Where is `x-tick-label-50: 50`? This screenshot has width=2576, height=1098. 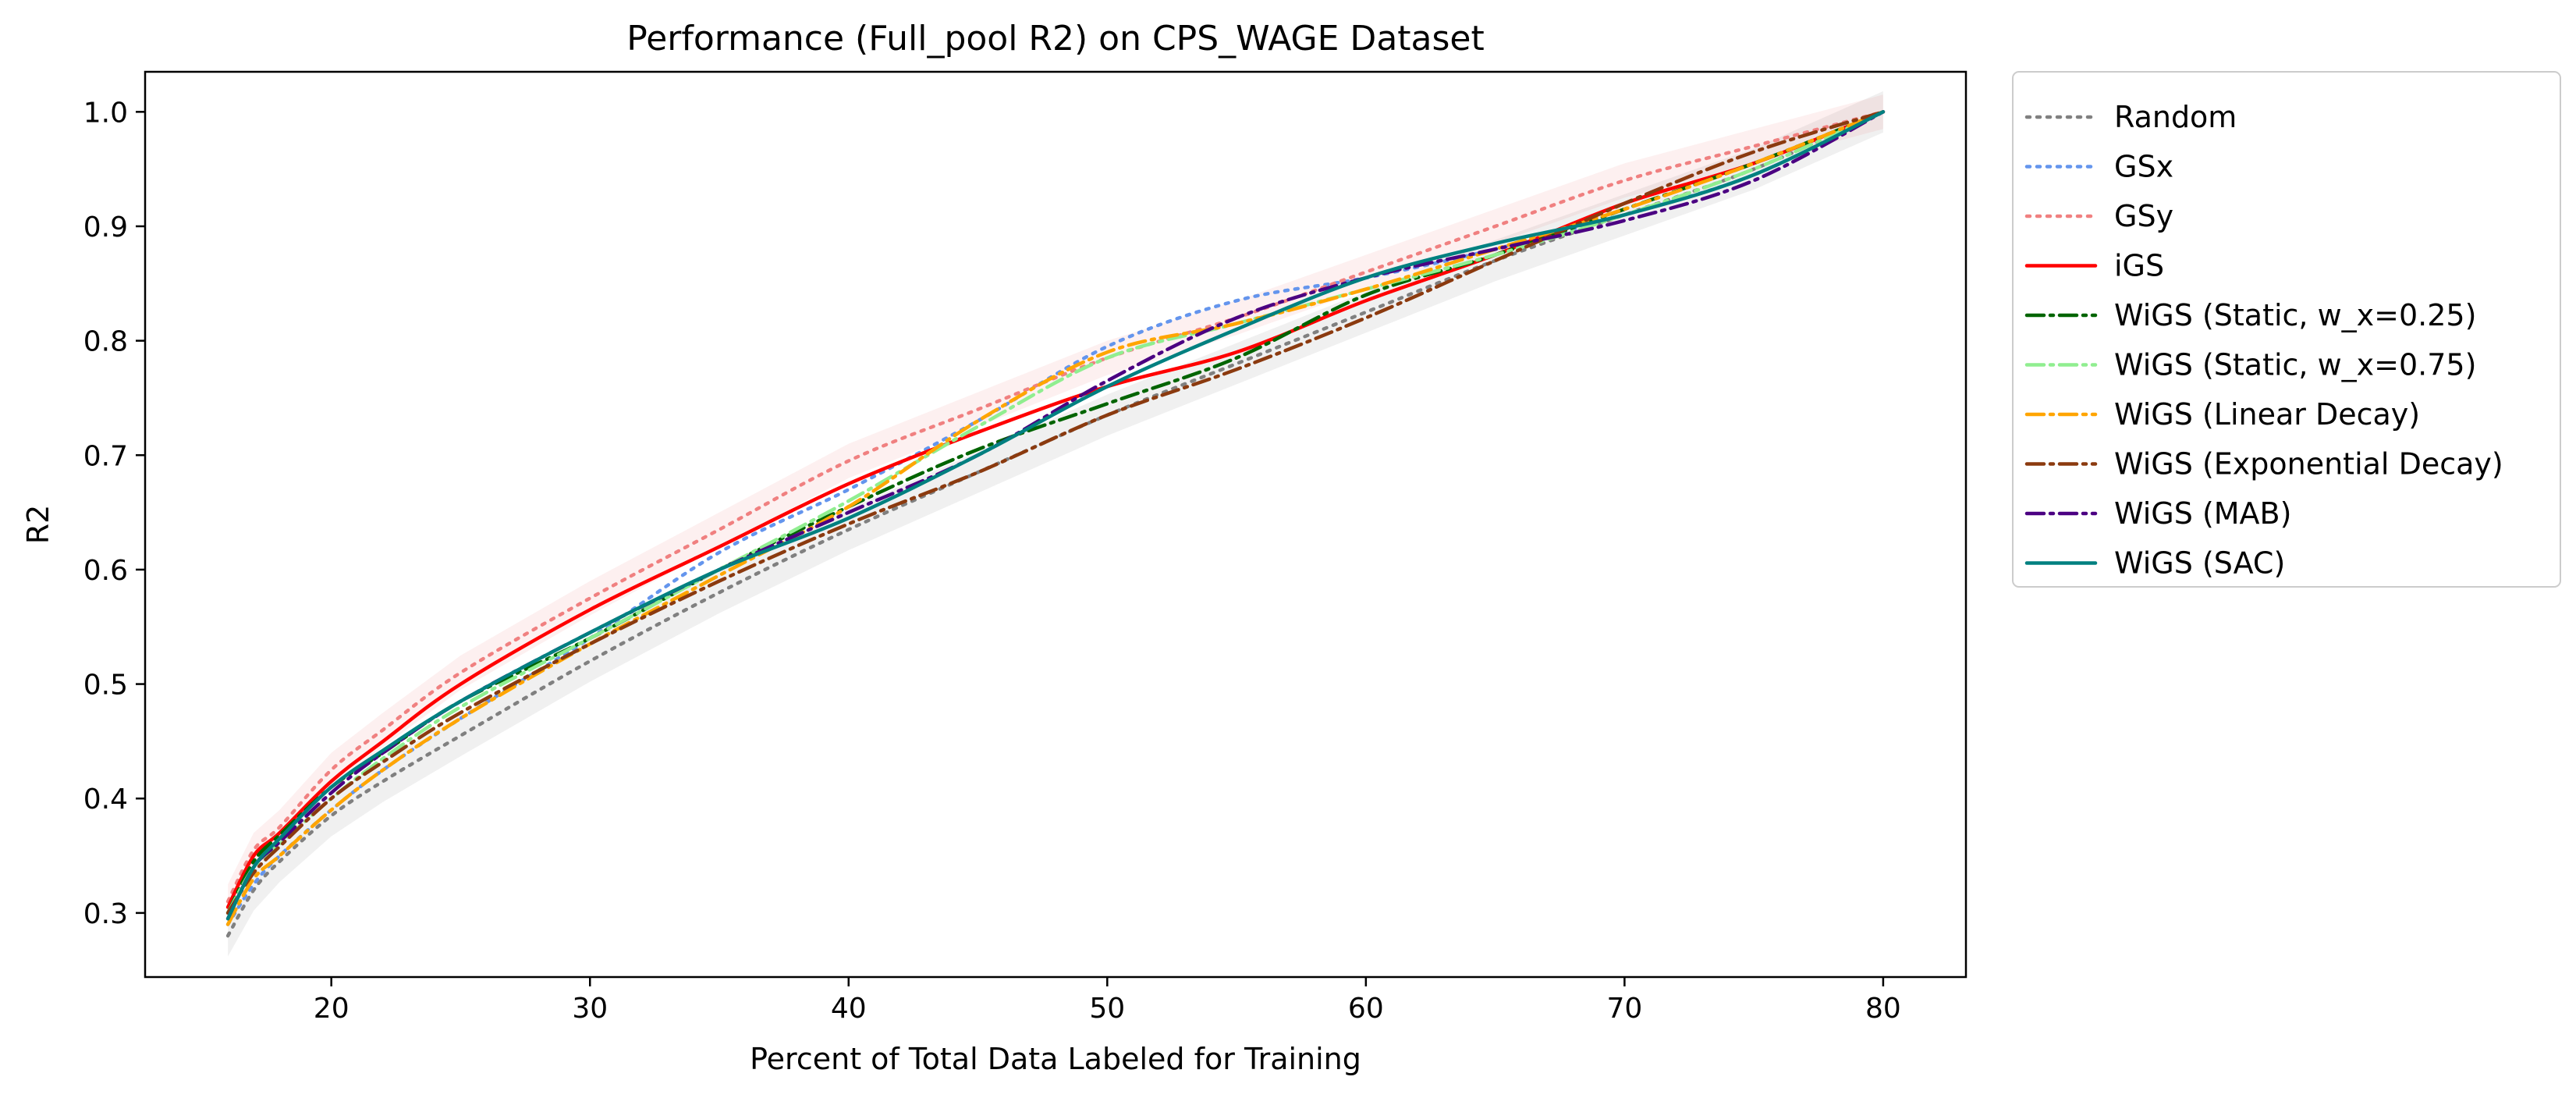
x-tick-label-50: 50 is located at coordinates (1107, 1009).